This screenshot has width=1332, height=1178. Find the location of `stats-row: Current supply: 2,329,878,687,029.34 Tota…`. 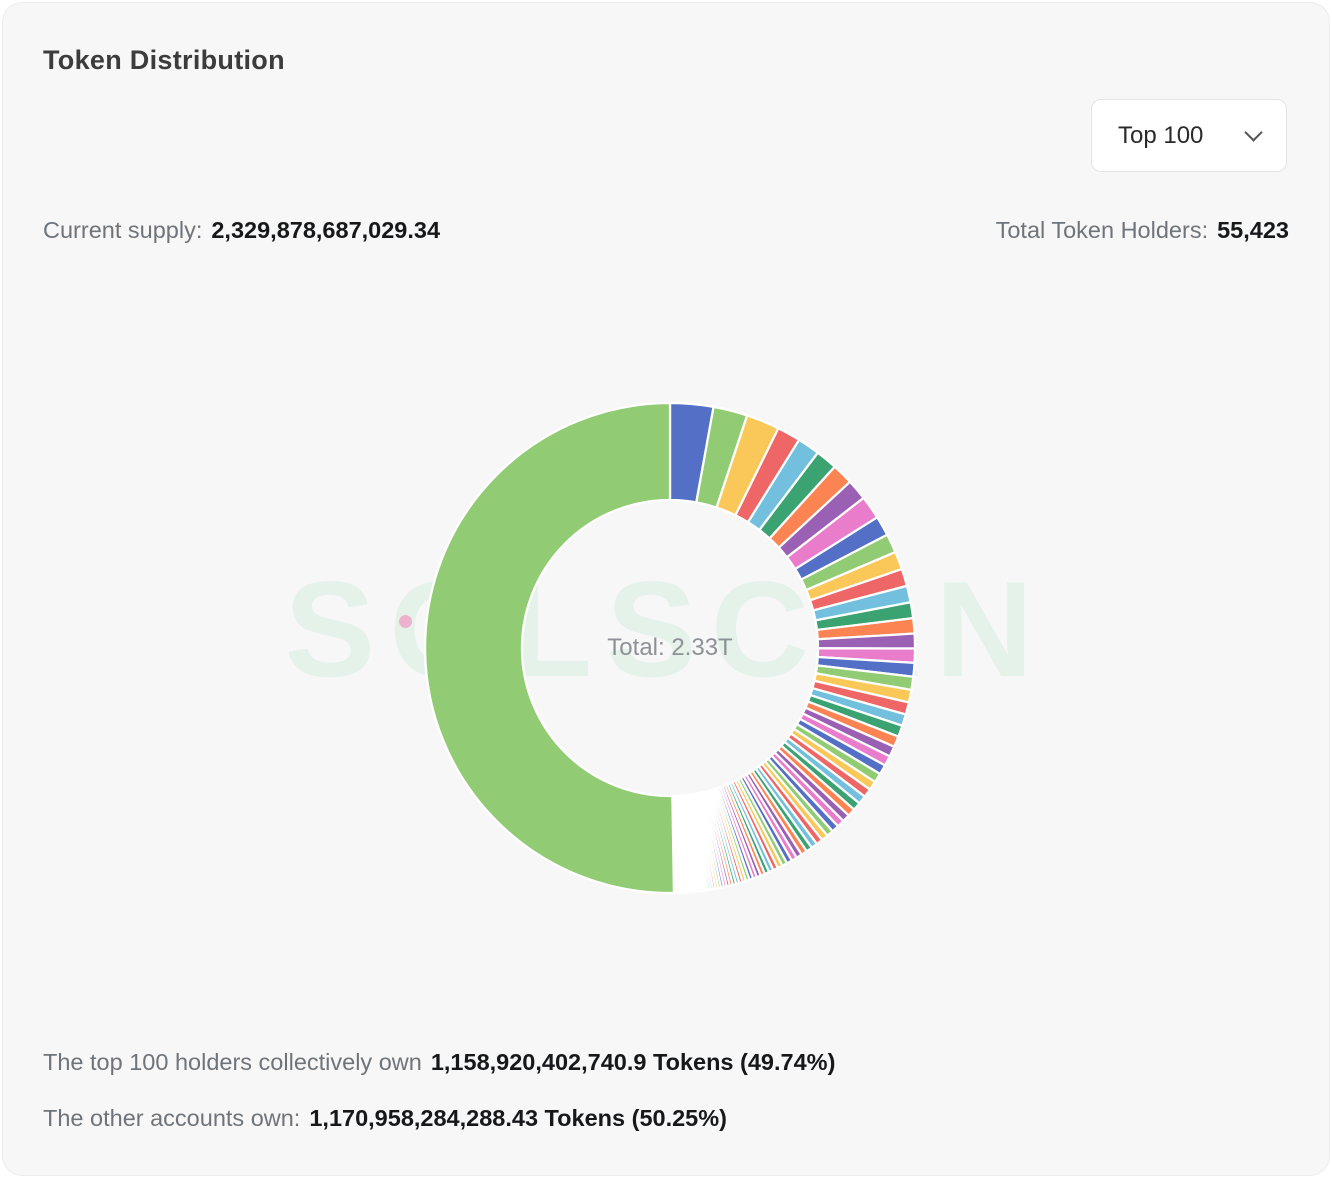

stats-row: Current supply: 2,329,878,687,029.34 Tota… is located at coordinates (666, 230).